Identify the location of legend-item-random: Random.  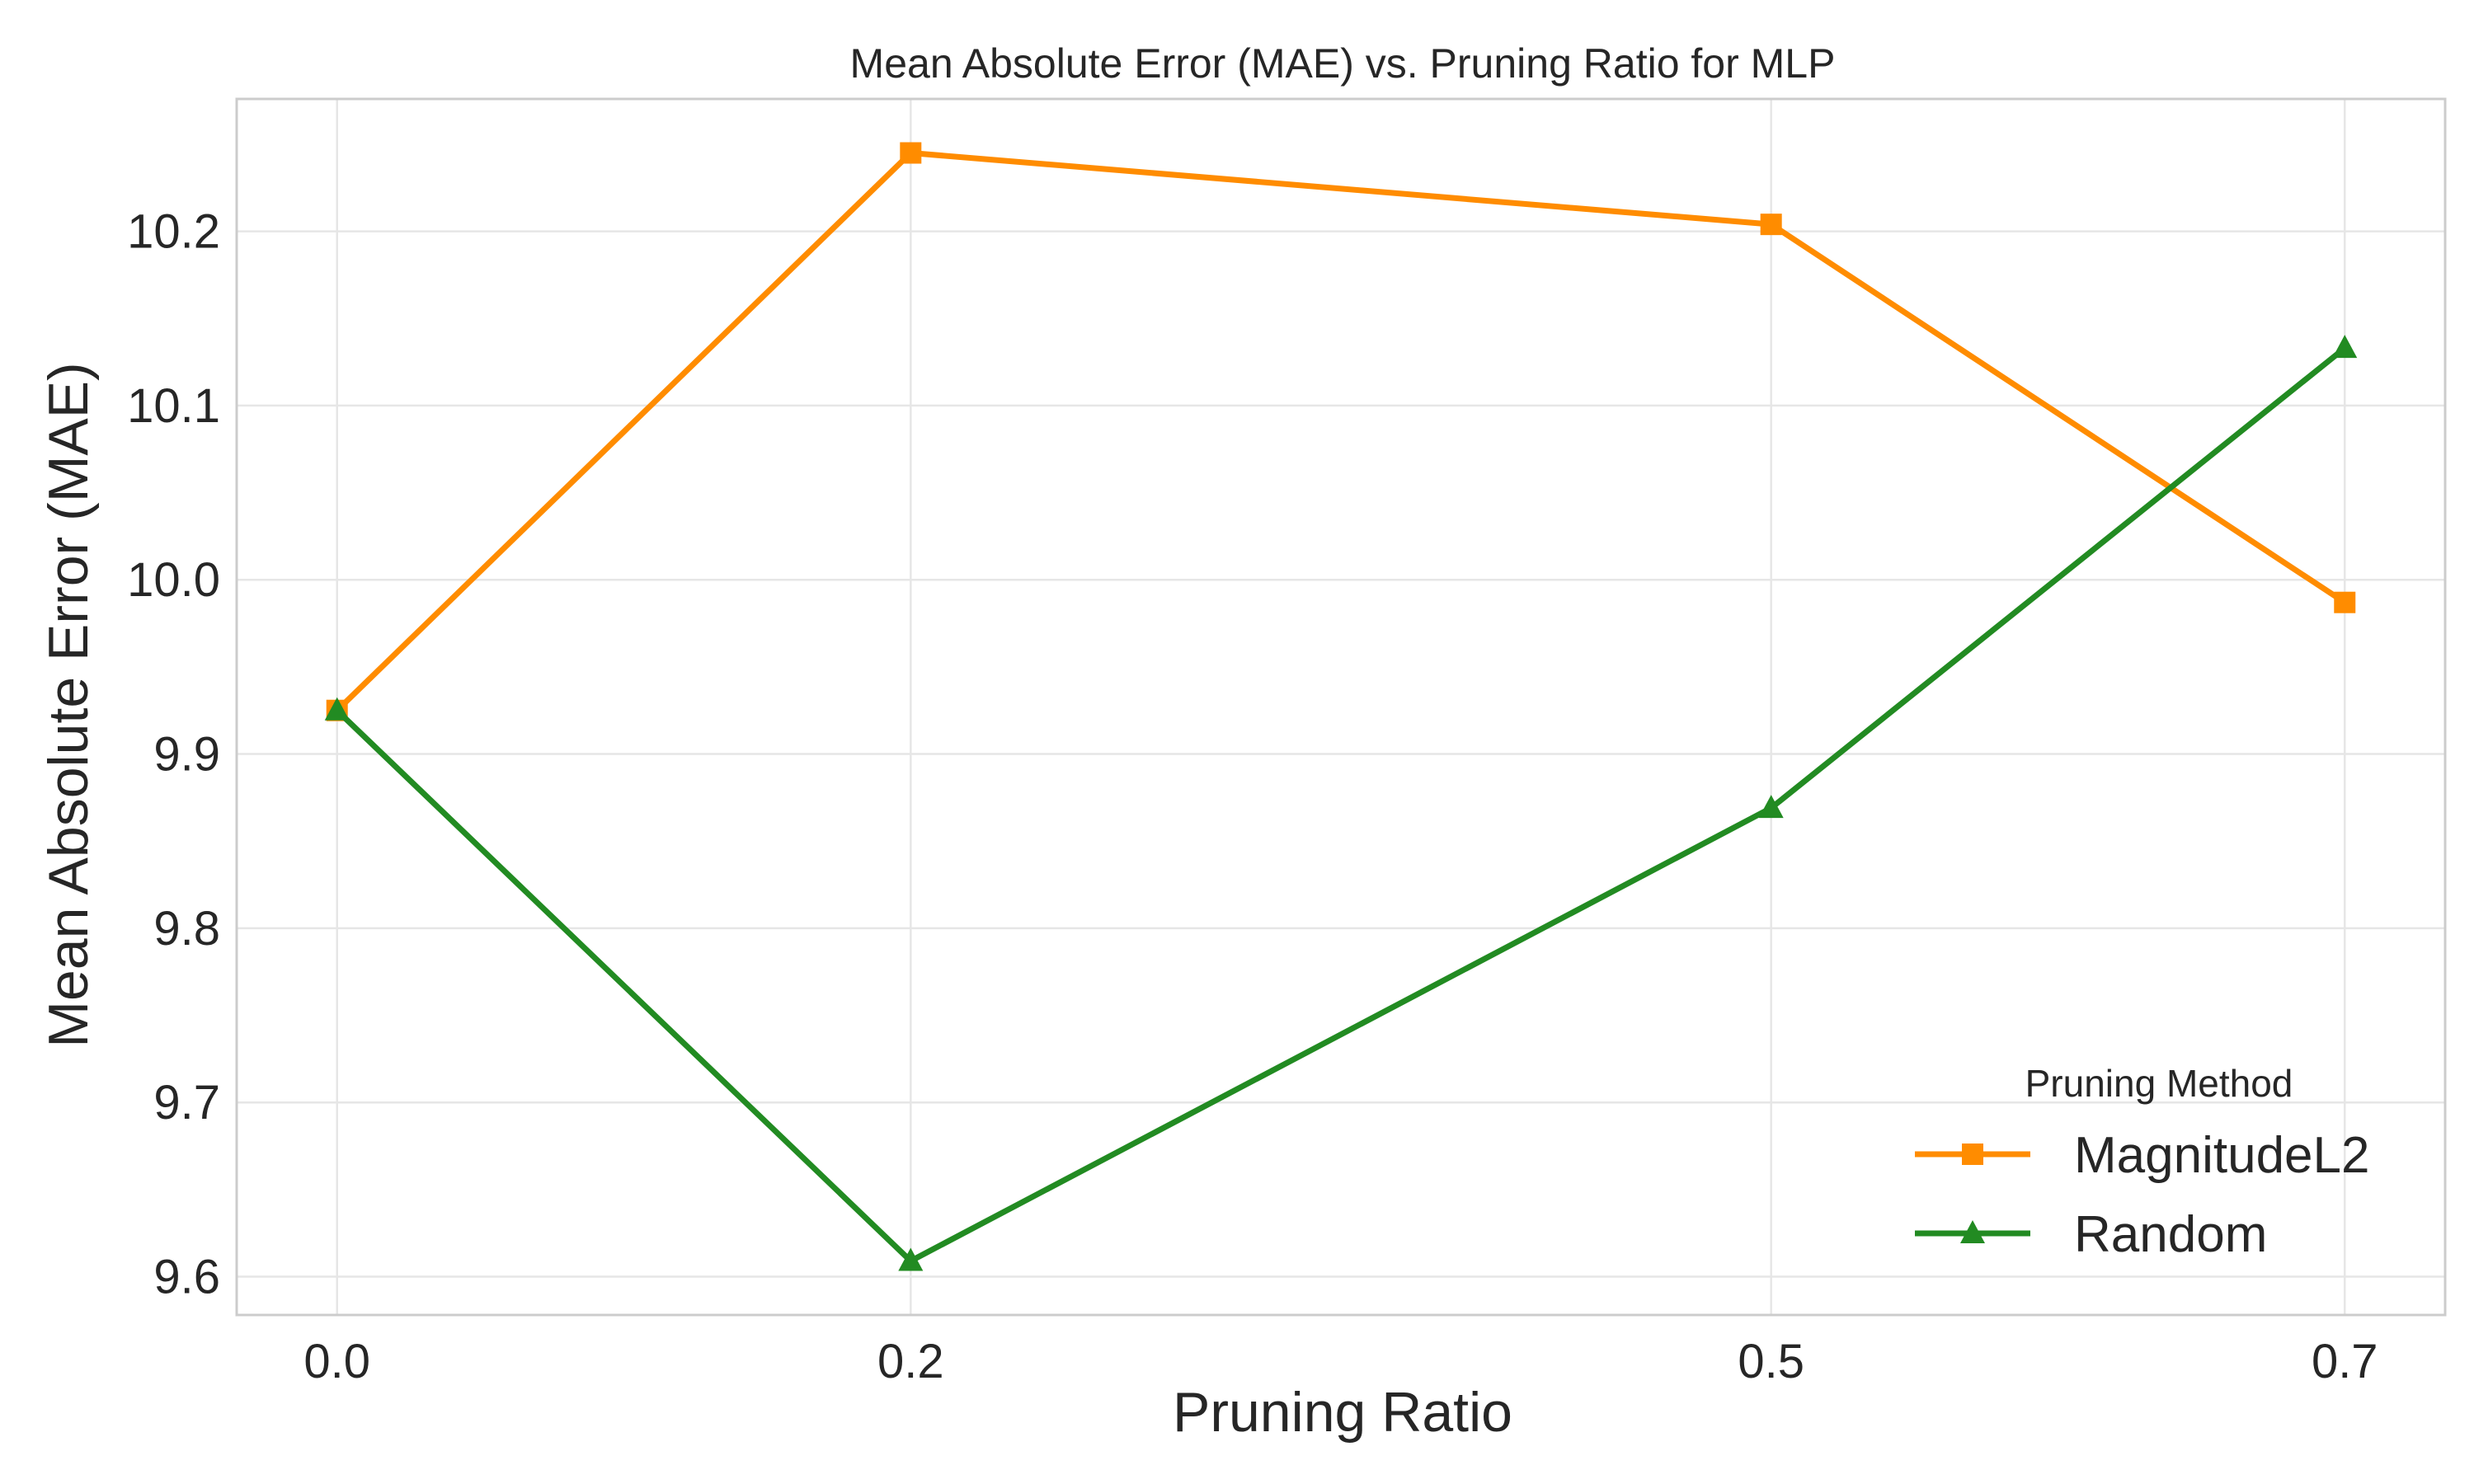
(2091, 1234).